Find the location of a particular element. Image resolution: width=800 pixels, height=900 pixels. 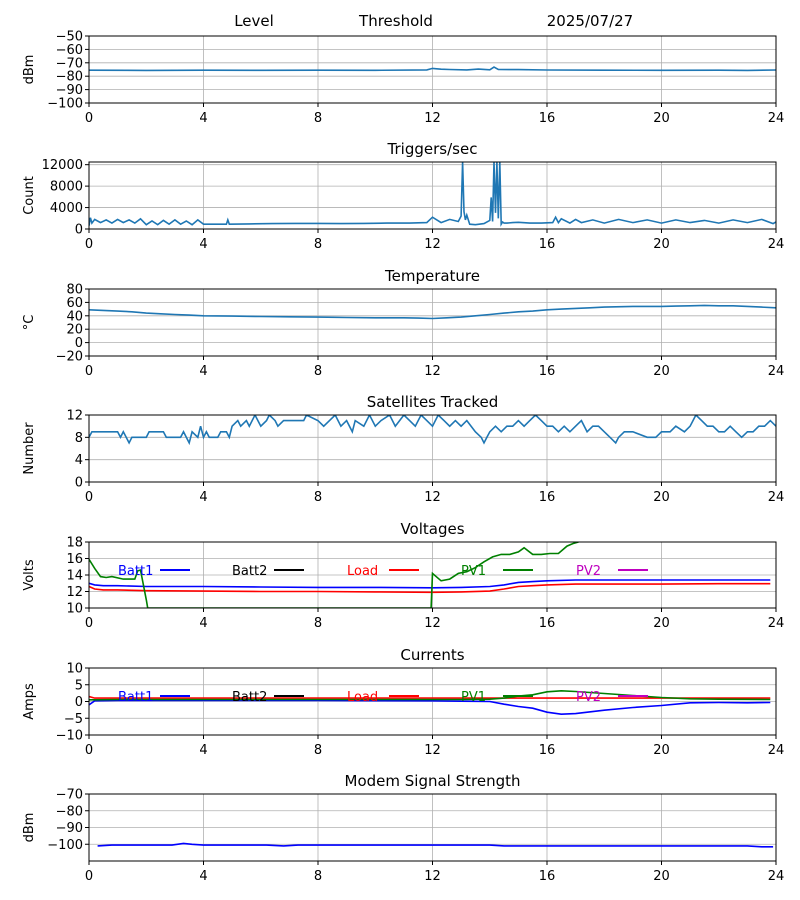

panel-level: 0 4 8 12 16 20 24 −100−90−80−70−60−50 dBm is located at coordinates (403, 78).